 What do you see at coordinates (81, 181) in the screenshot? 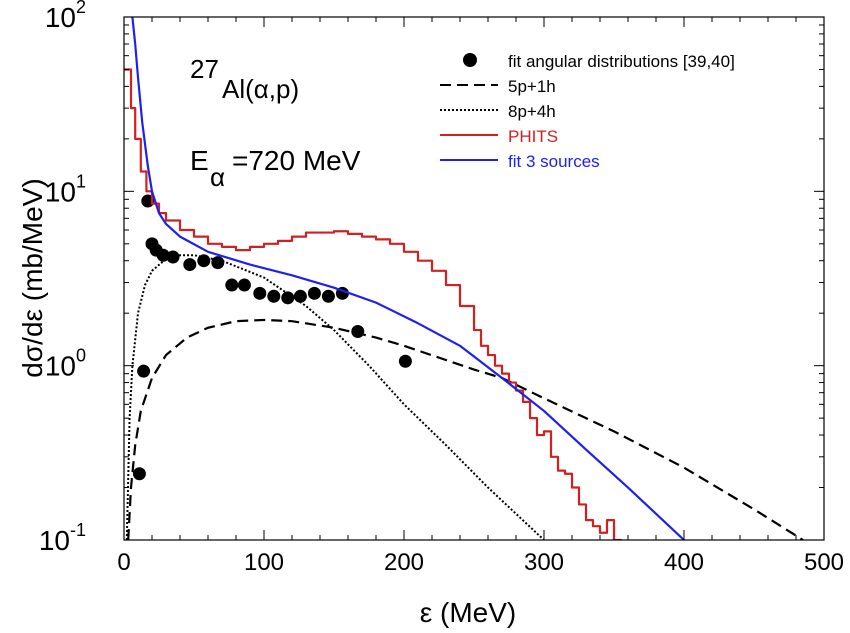
I see `y-tick-exponent: 1` at bounding box center [81, 181].